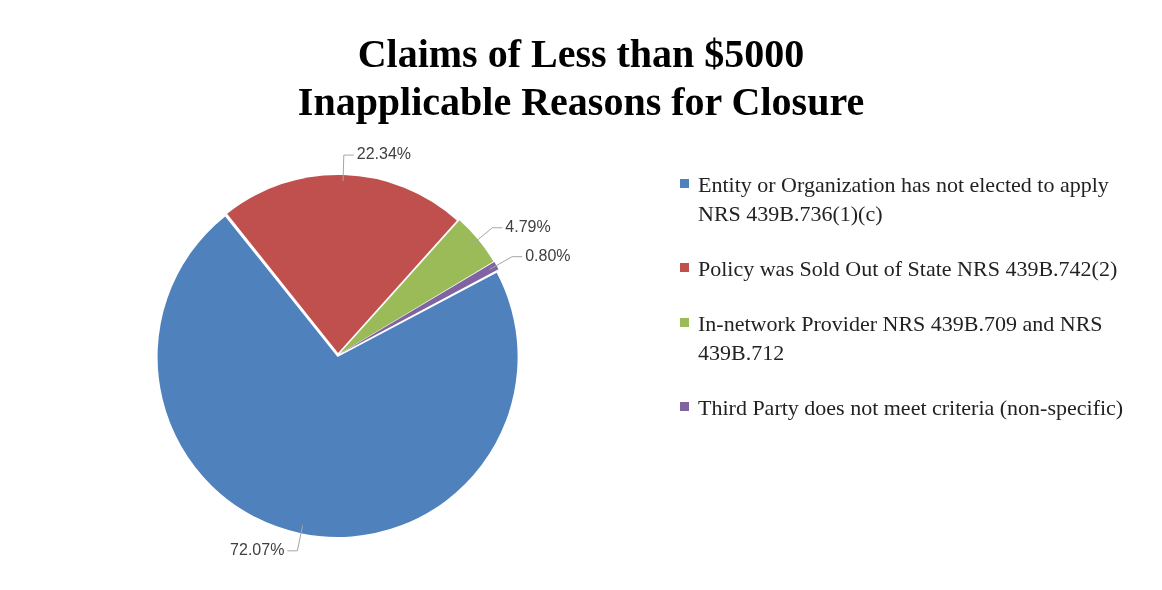 The image size is (1162, 590). I want to click on legend-label: Policy was Sold Out of State NRS 439B.742(2), so click(908, 269).